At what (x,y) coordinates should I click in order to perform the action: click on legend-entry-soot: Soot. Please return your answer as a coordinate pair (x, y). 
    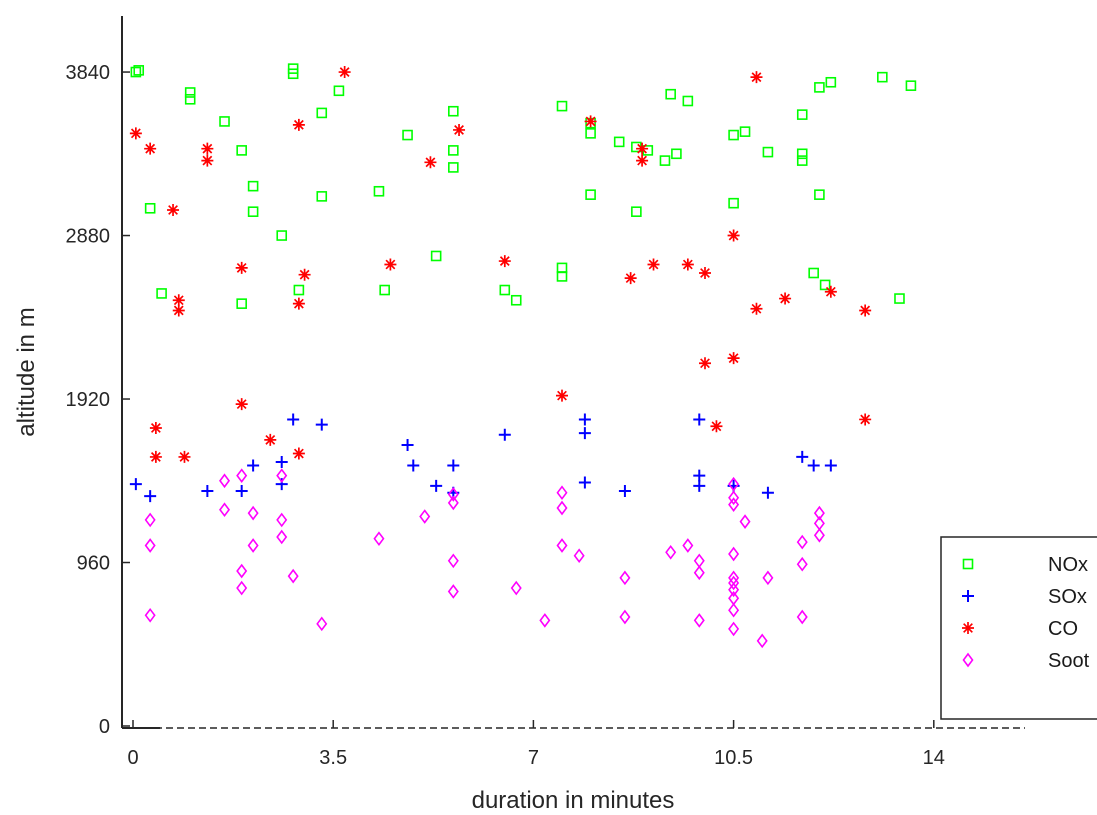
    Looking at the image, I should click on (1026, 661).